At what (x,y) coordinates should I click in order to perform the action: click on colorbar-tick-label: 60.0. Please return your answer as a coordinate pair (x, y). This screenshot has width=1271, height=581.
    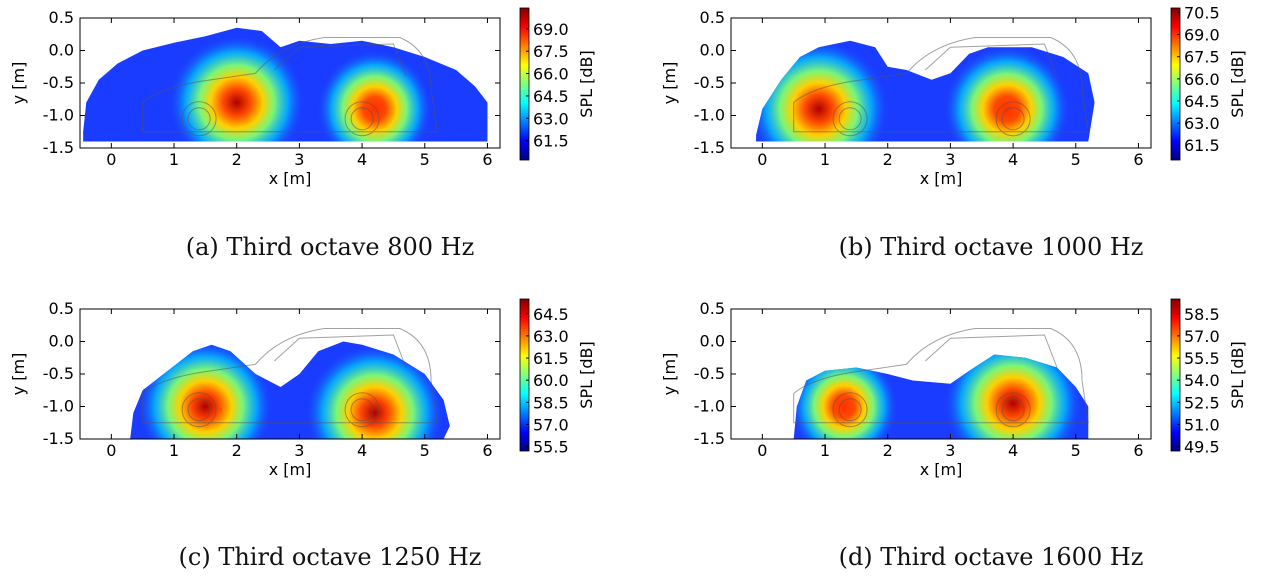
    Looking at the image, I should click on (551, 380).